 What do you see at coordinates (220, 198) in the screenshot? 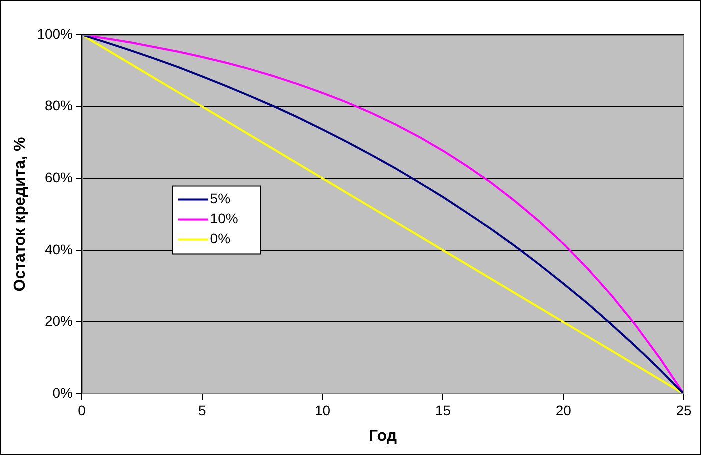
I see `legend-label: 5%` at bounding box center [220, 198].